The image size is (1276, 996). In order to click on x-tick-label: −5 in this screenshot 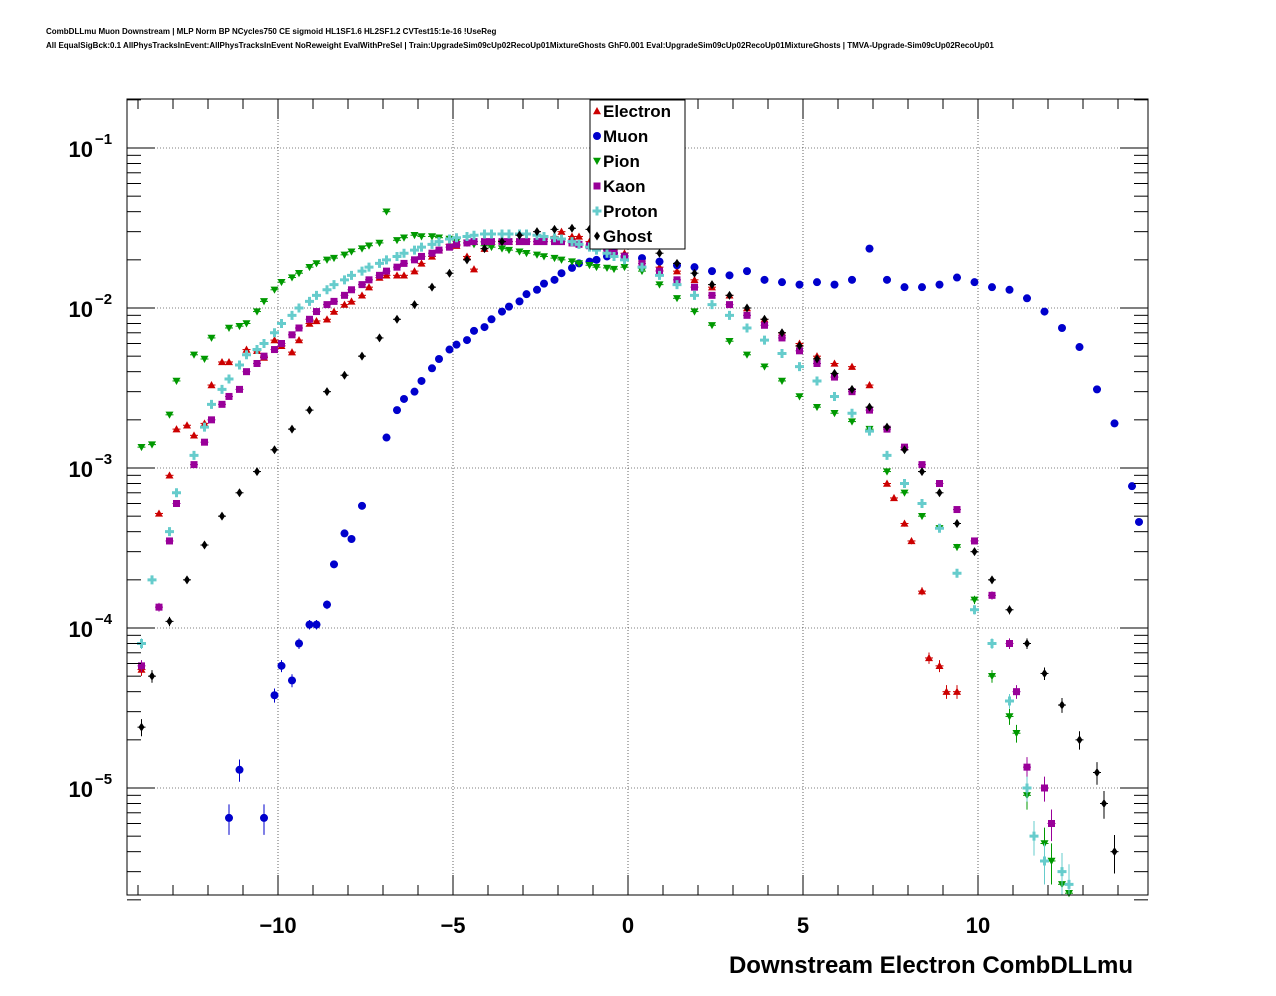, I will do `click(452, 925)`.